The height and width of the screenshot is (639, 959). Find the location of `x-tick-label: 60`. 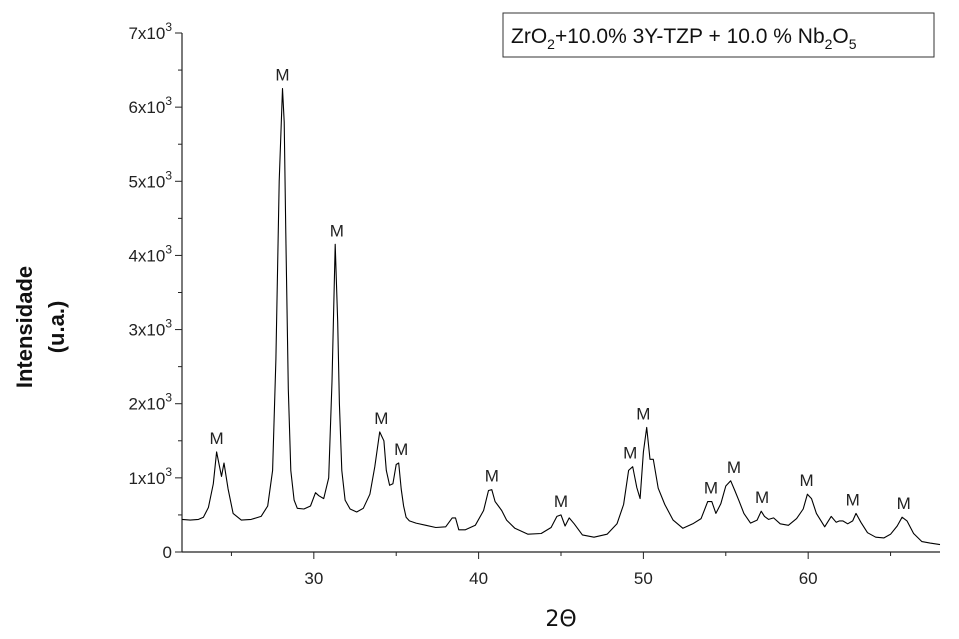

x-tick-label: 60 is located at coordinates (808, 578).